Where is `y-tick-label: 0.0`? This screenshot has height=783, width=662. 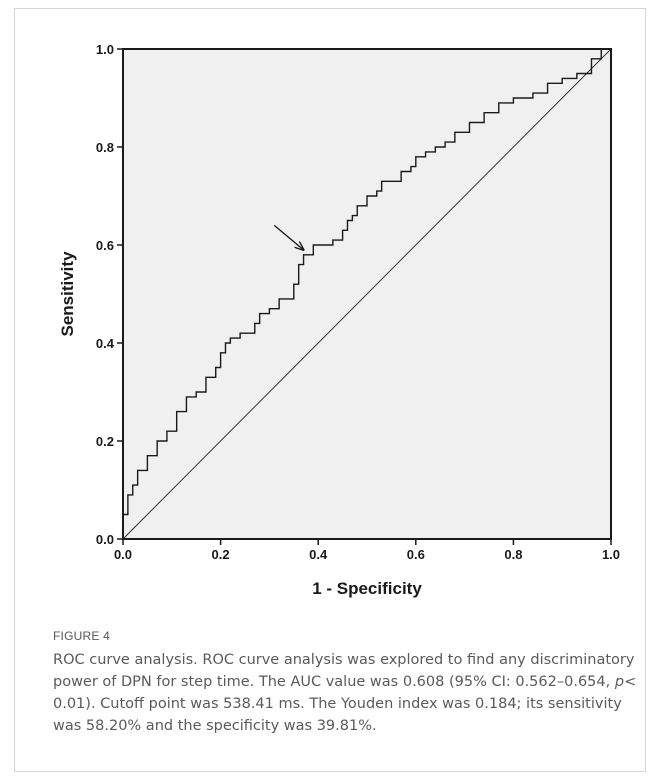
y-tick-label: 0.0 is located at coordinates (105, 539).